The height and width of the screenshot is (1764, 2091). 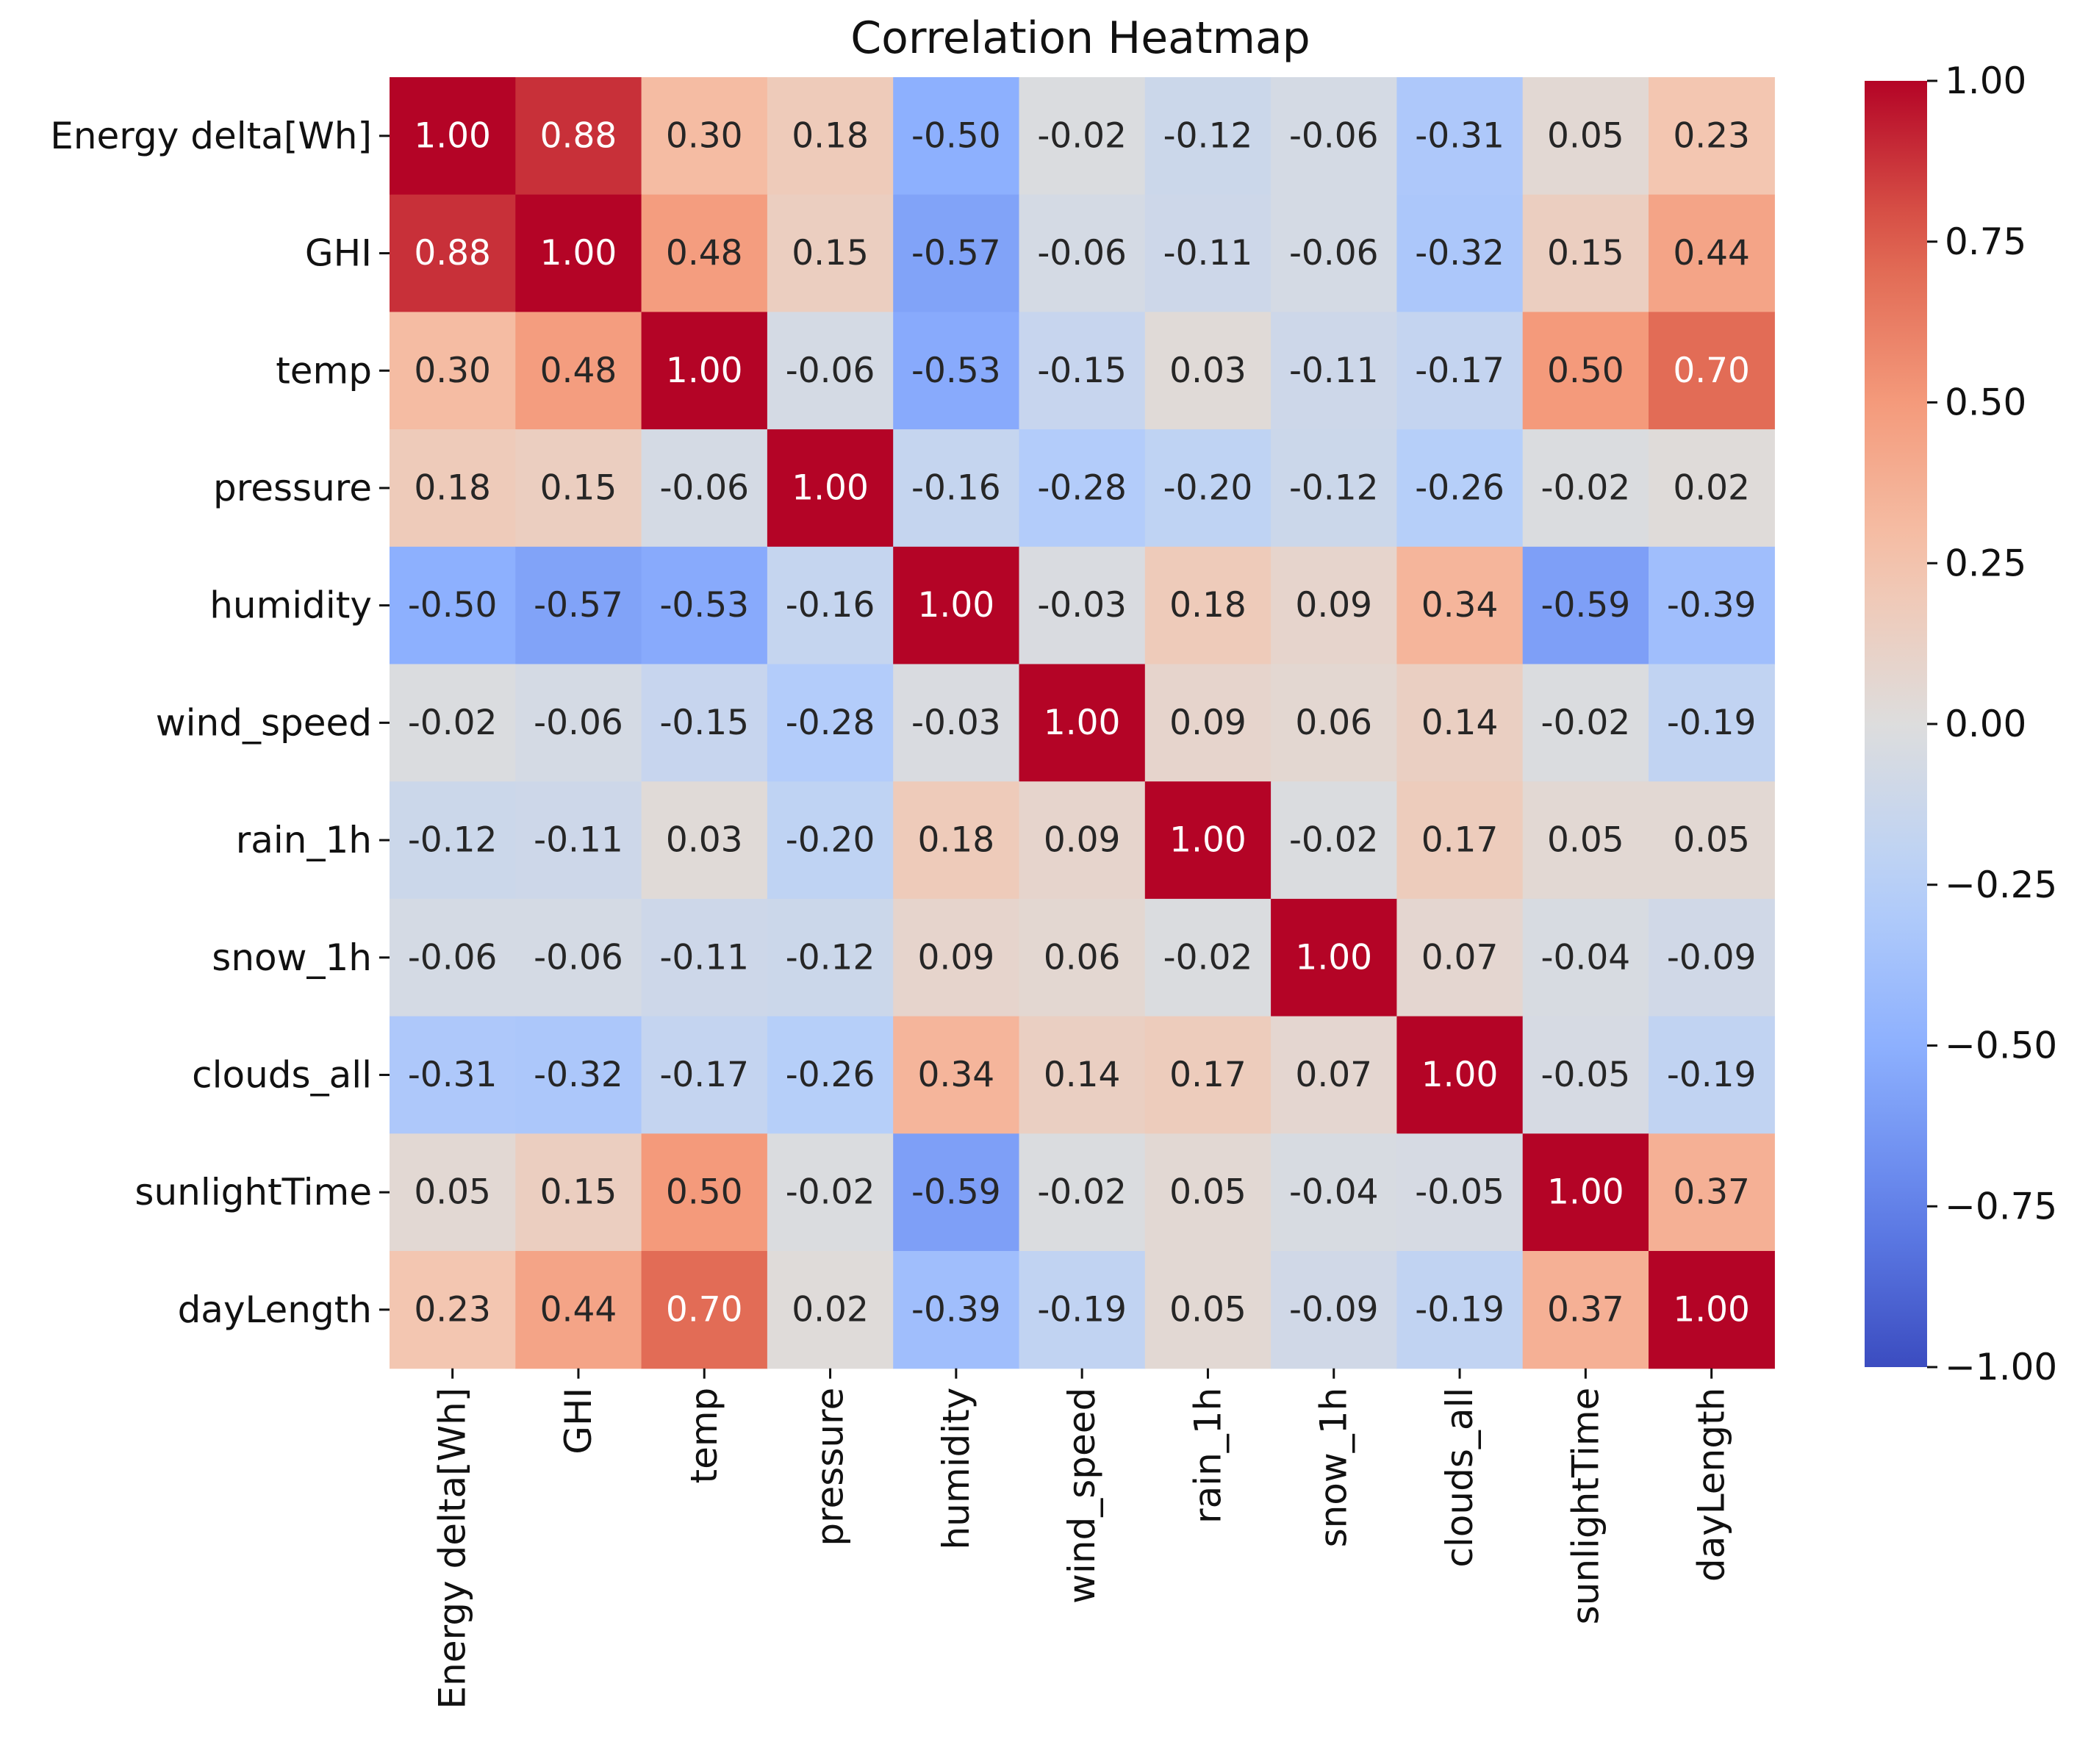 What do you see at coordinates (1208, 487) in the screenshot?
I see `cell-label-3-6: -0.20` at bounding box center [1208, 487].